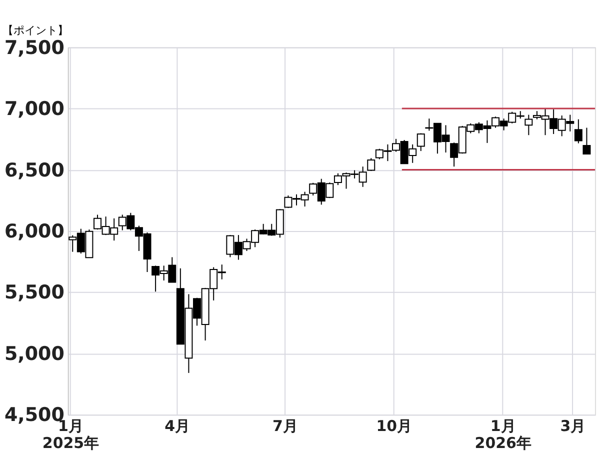  What do you see at coordinates (394, 426) in the screenshot?
I see `x-tick-label: 10月` at bounding box center [394, 426].